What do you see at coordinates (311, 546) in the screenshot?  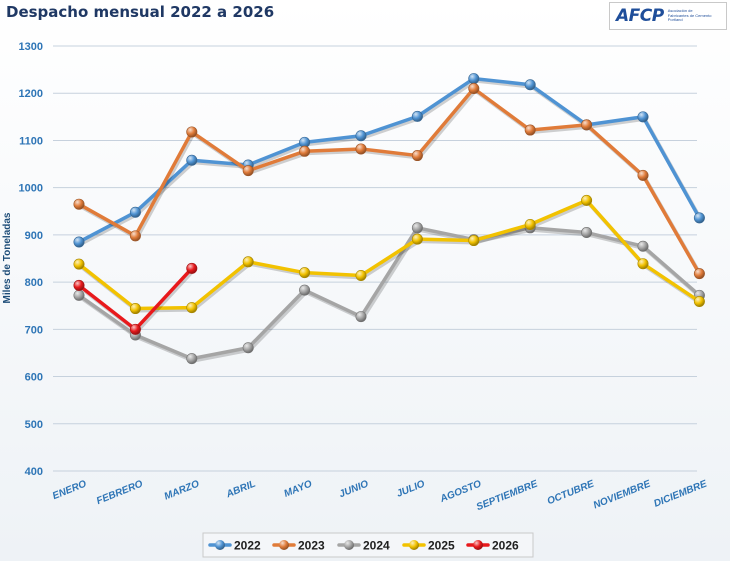 I see `legend-label: 2023` at bounding box center [311, 546].